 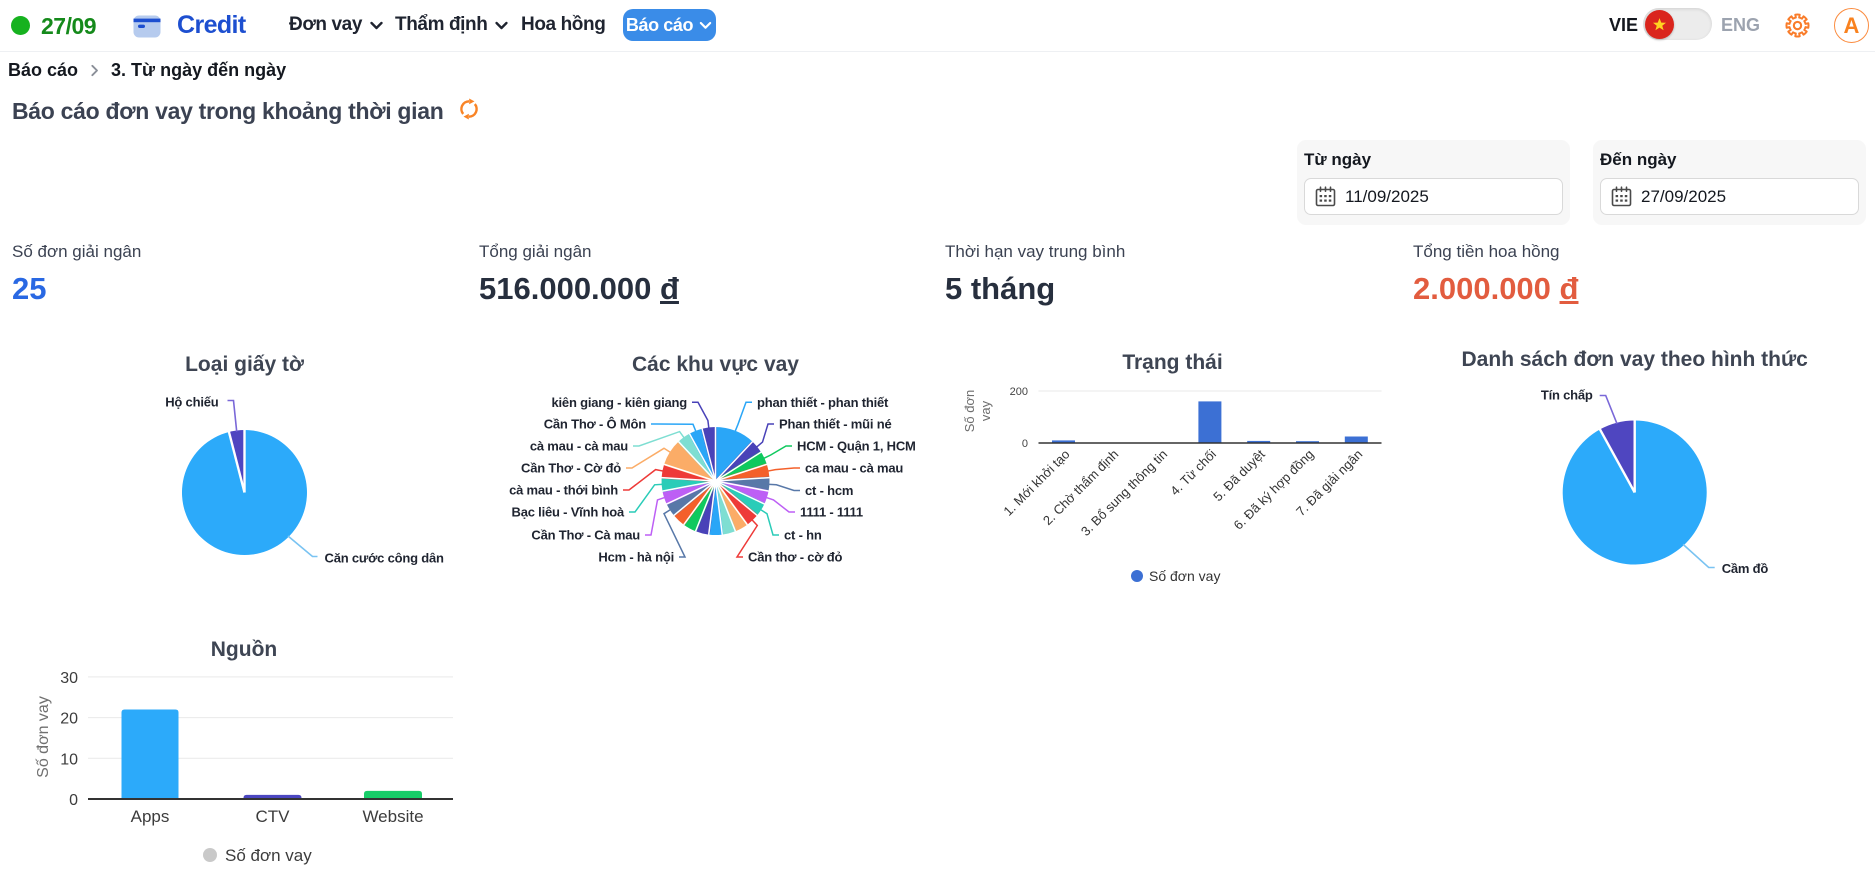 I want to click on svg-text: Hcm - hà nội, so click(x=636, y=557).